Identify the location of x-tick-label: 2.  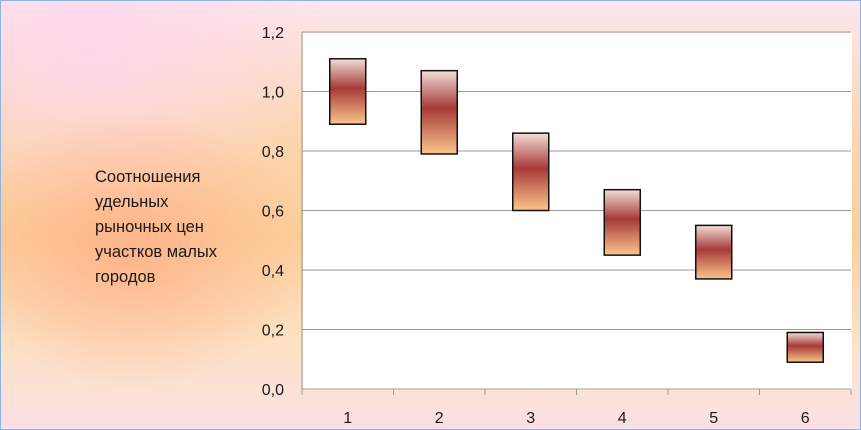
(439, 418).